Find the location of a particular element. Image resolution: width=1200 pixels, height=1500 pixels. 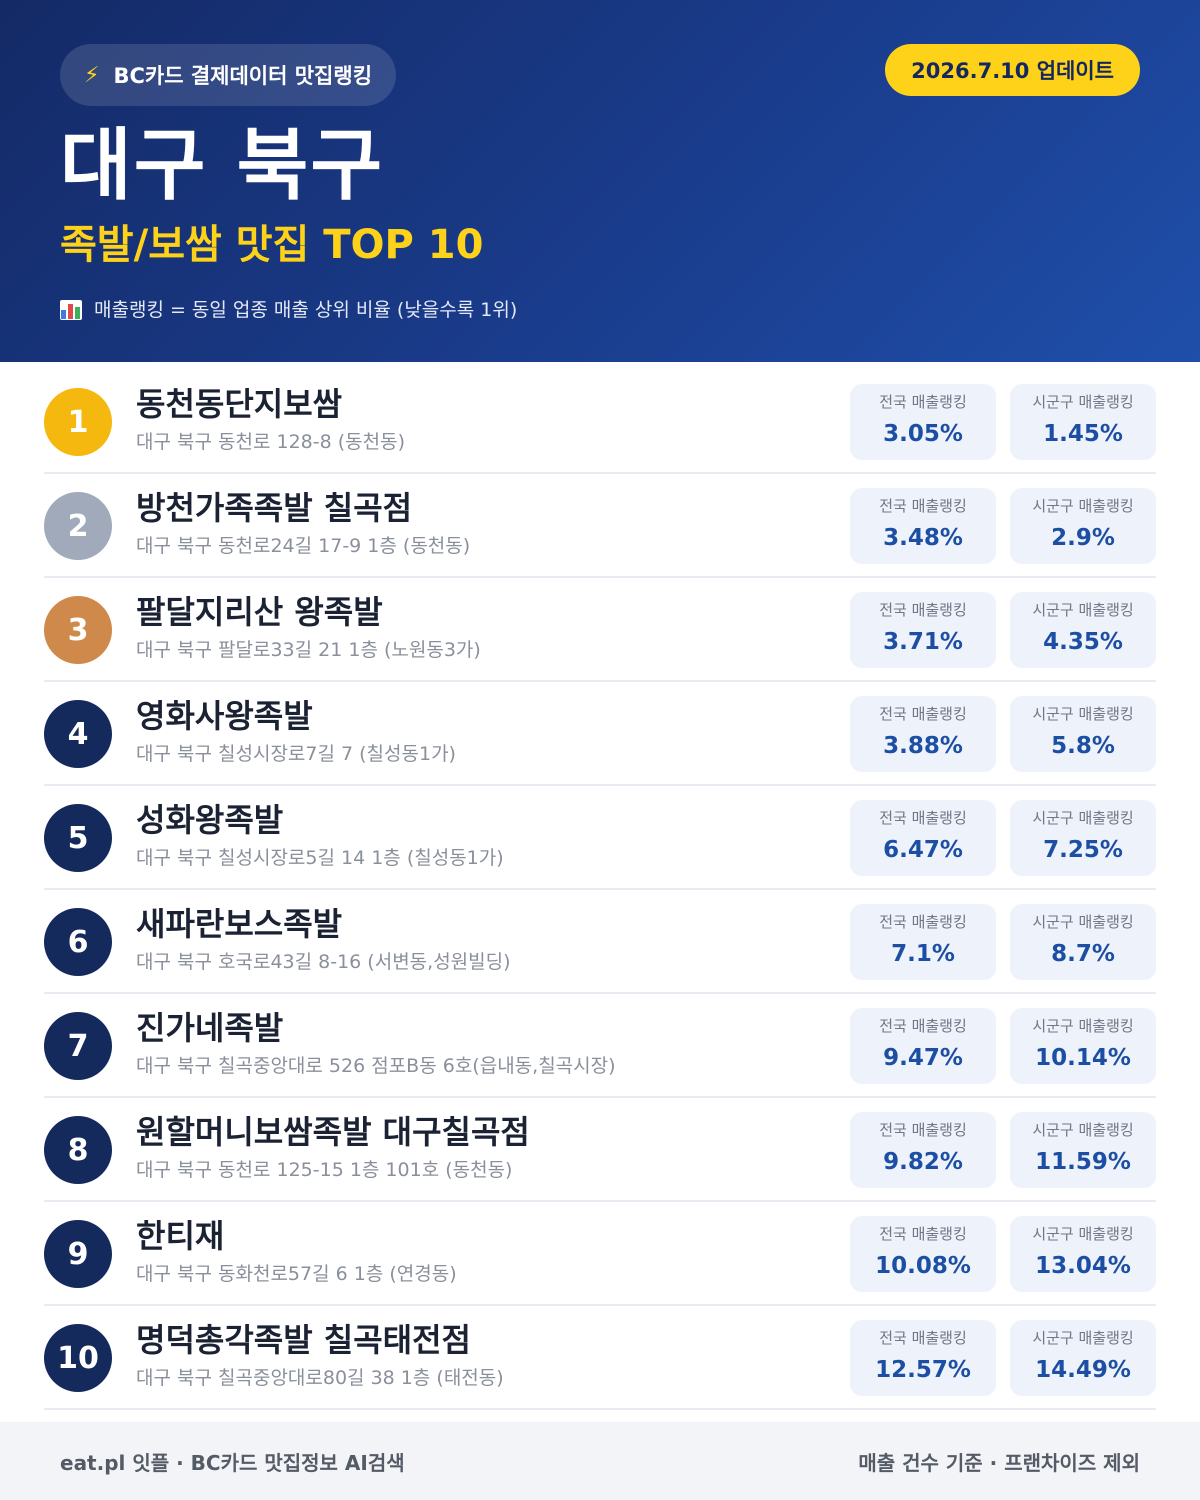

bar-chart-icon is located at coordinates (71, 310).